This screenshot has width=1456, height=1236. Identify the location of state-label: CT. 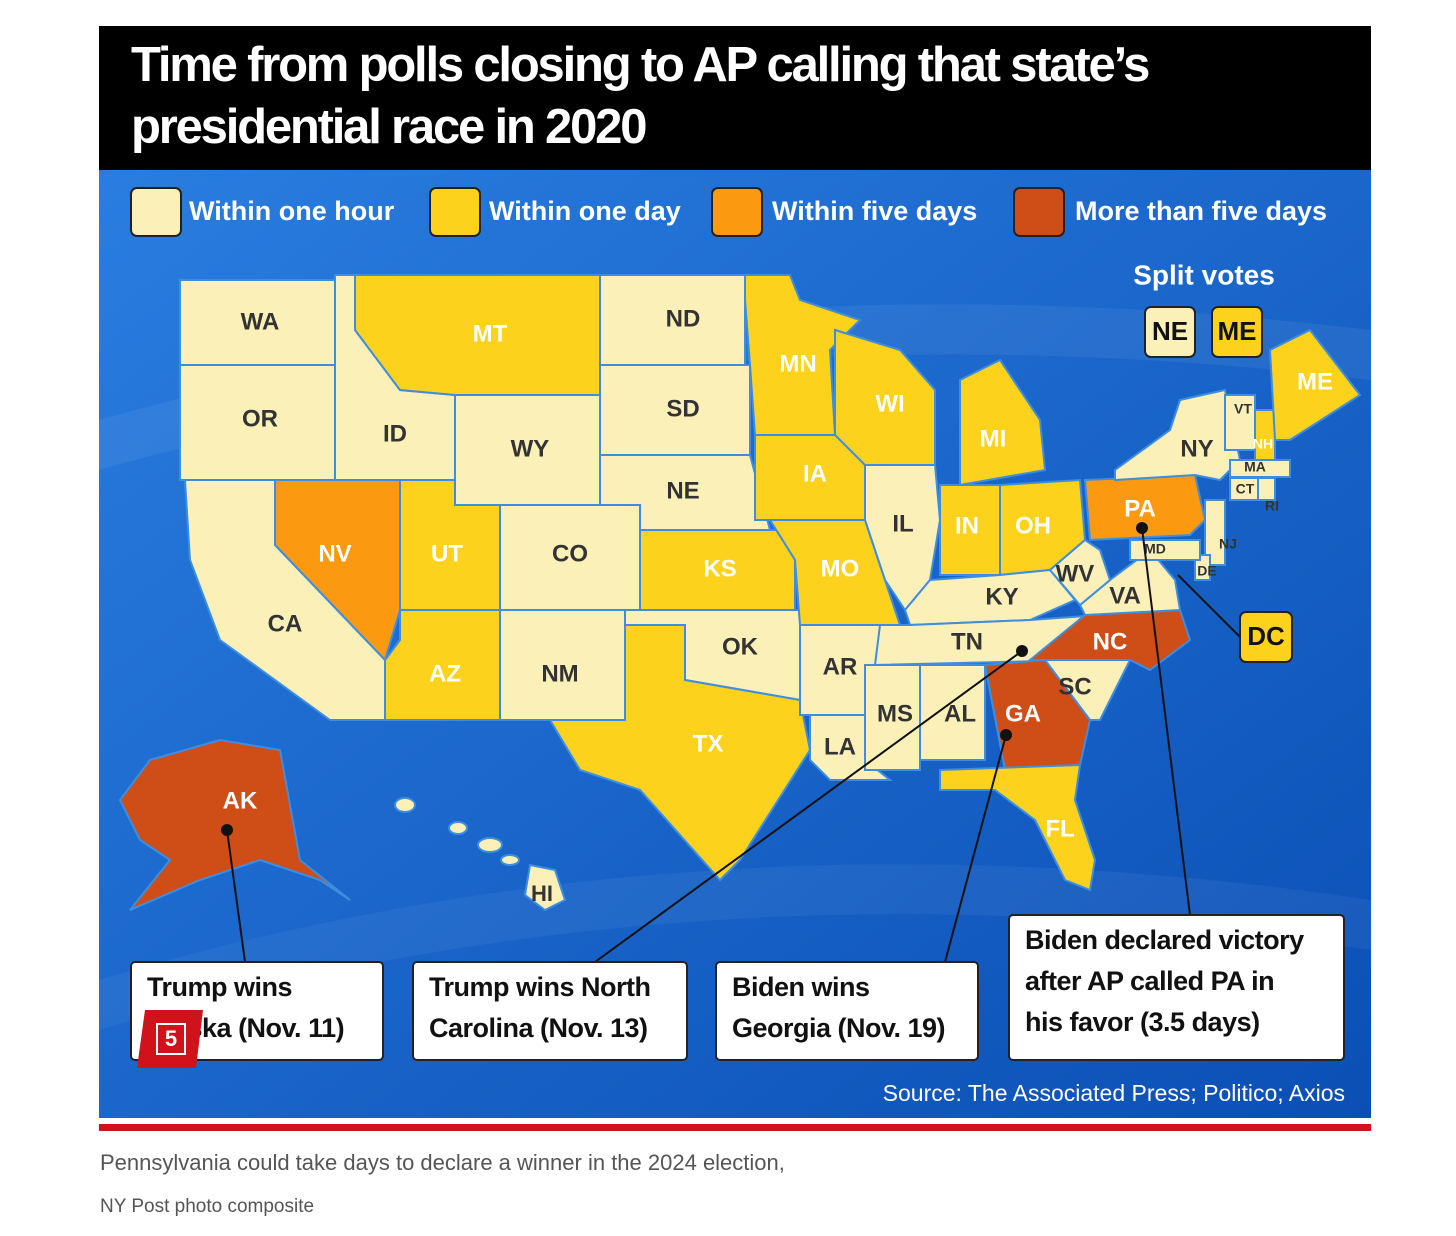
(1245, 489).